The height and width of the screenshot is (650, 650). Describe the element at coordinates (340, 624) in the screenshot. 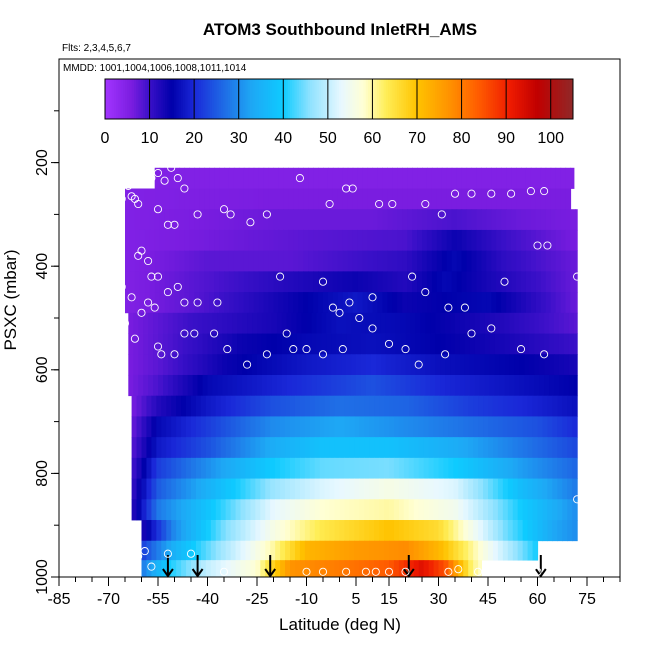

I see `x-axis-label: Latitude (deg N)` at that location.